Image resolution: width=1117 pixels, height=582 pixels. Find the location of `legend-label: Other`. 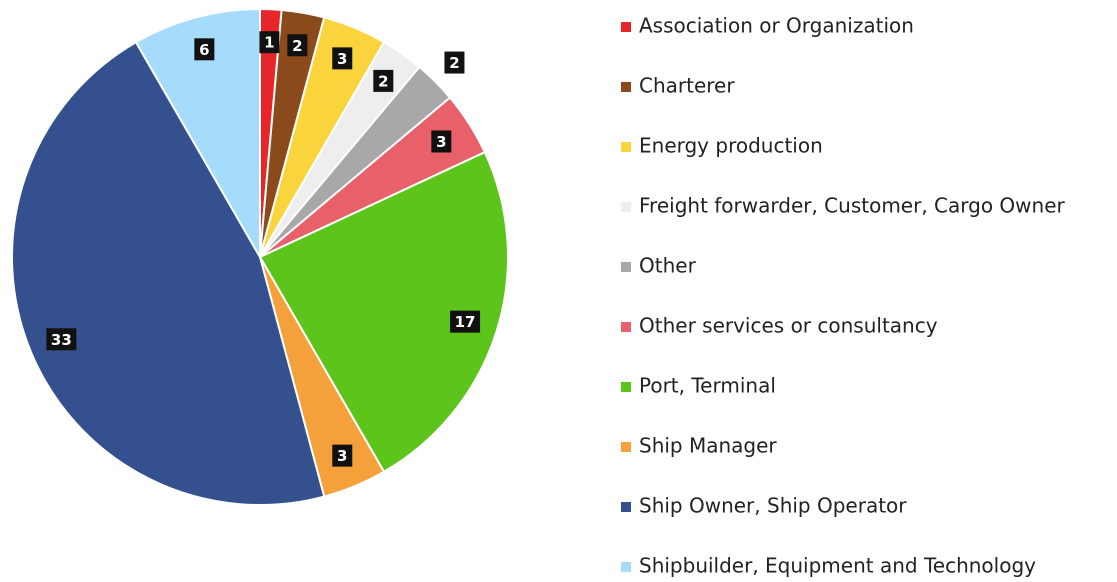

legend-label: Other is located at coordinates (668, 266).